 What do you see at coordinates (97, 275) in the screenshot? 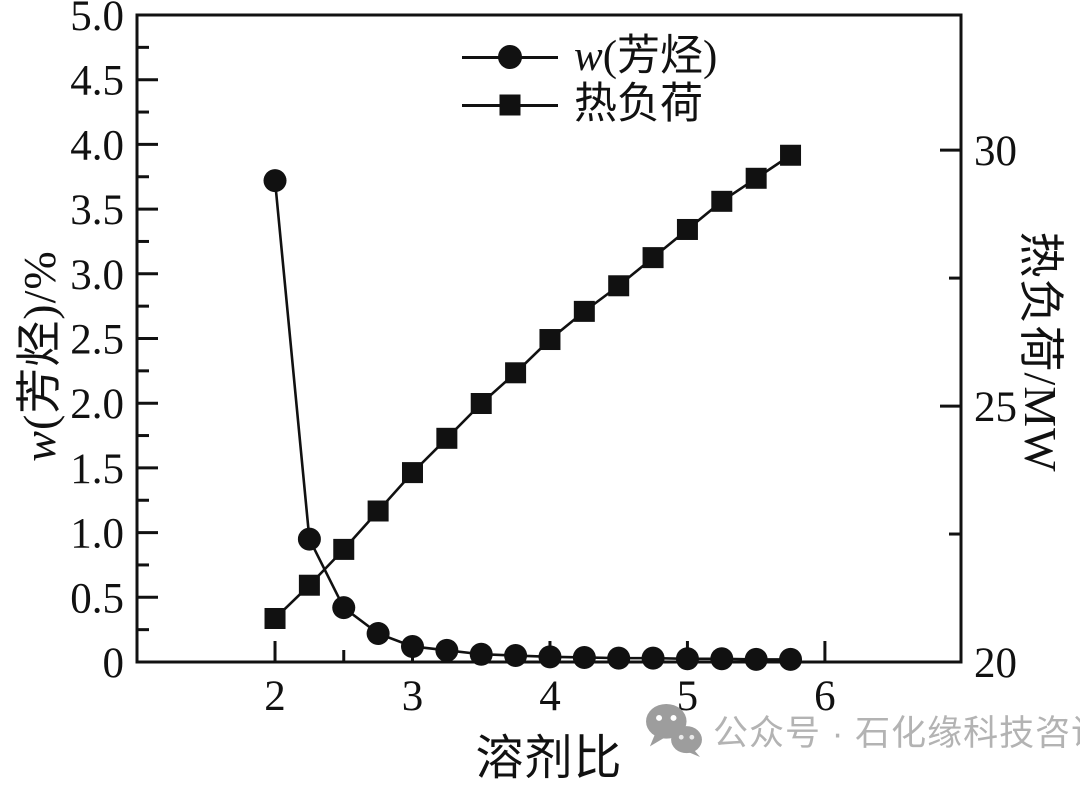
I see `y-left-tick-label: 3.0` at bounding box center [97, 275].